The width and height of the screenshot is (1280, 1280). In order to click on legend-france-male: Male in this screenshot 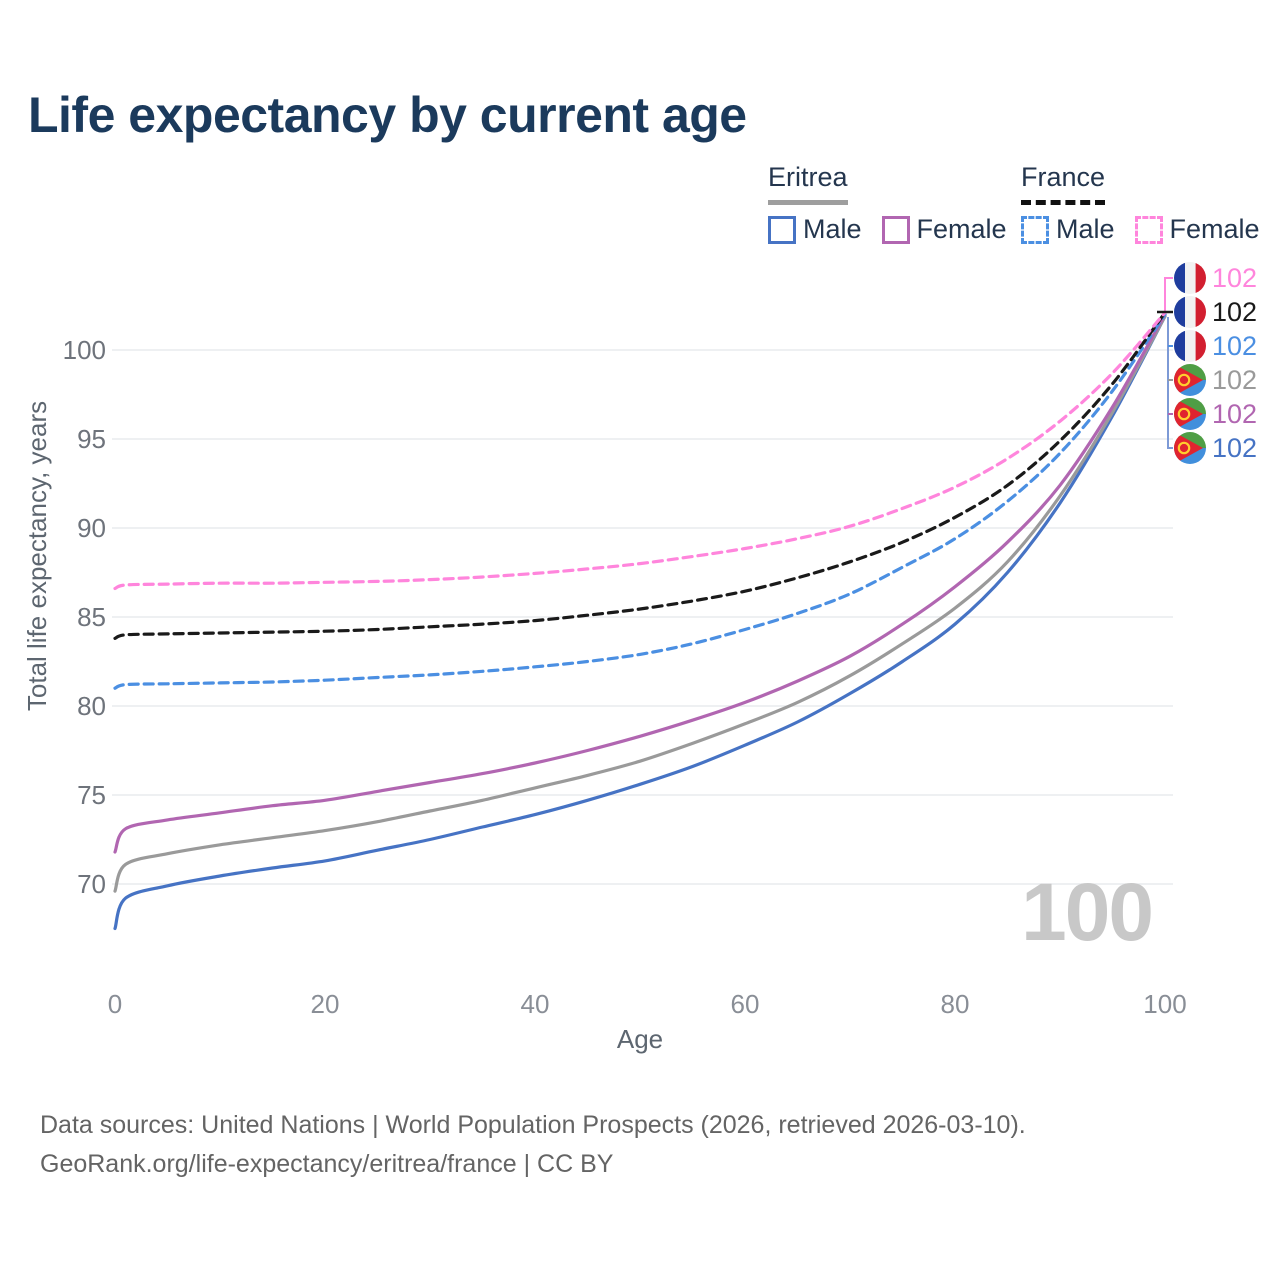, I will do `click(1068, 229)`.